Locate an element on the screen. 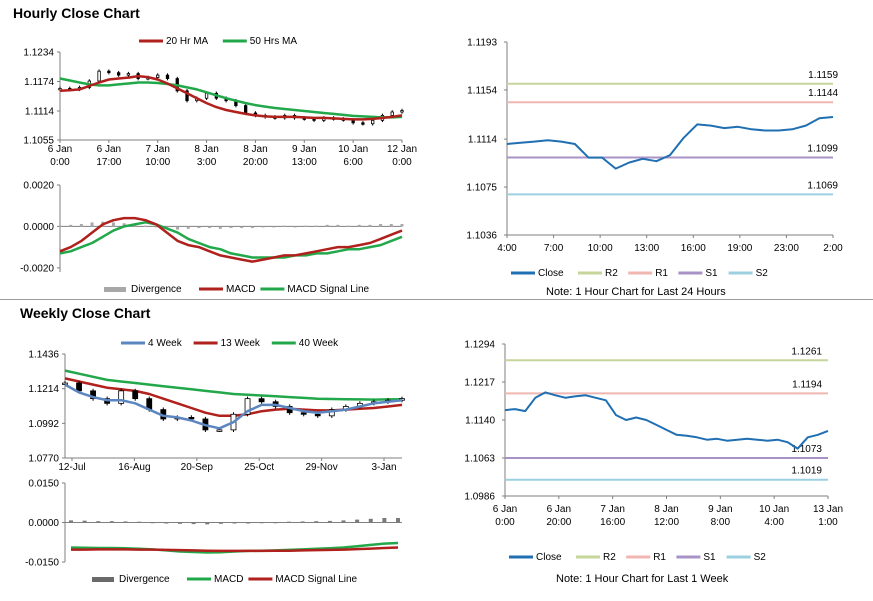  weekly-1w-x-tick-time: 12:00 is located at coordinates (666, 522).